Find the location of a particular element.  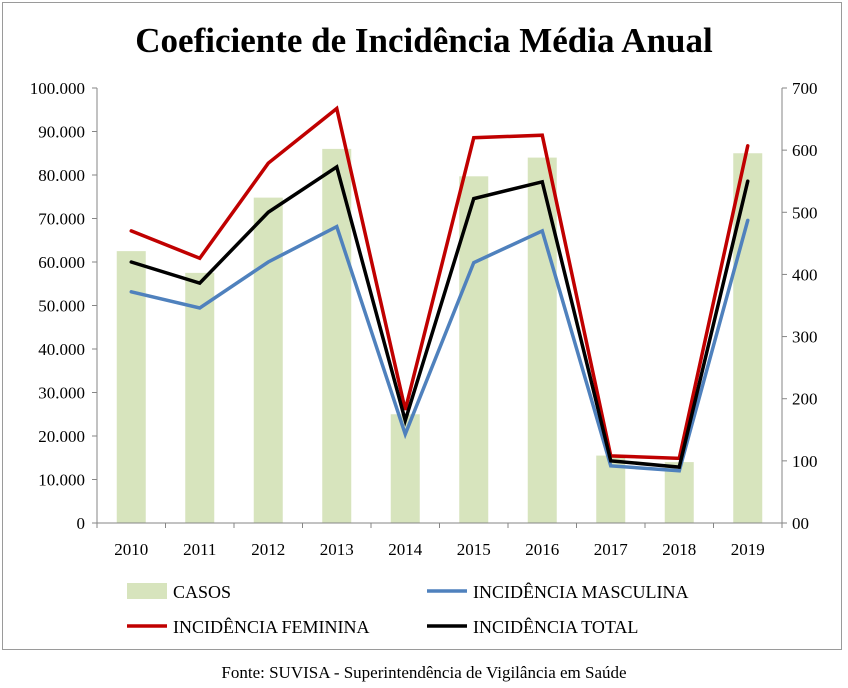

x-tick-label: 2011 is located at coordinates (199, 549).